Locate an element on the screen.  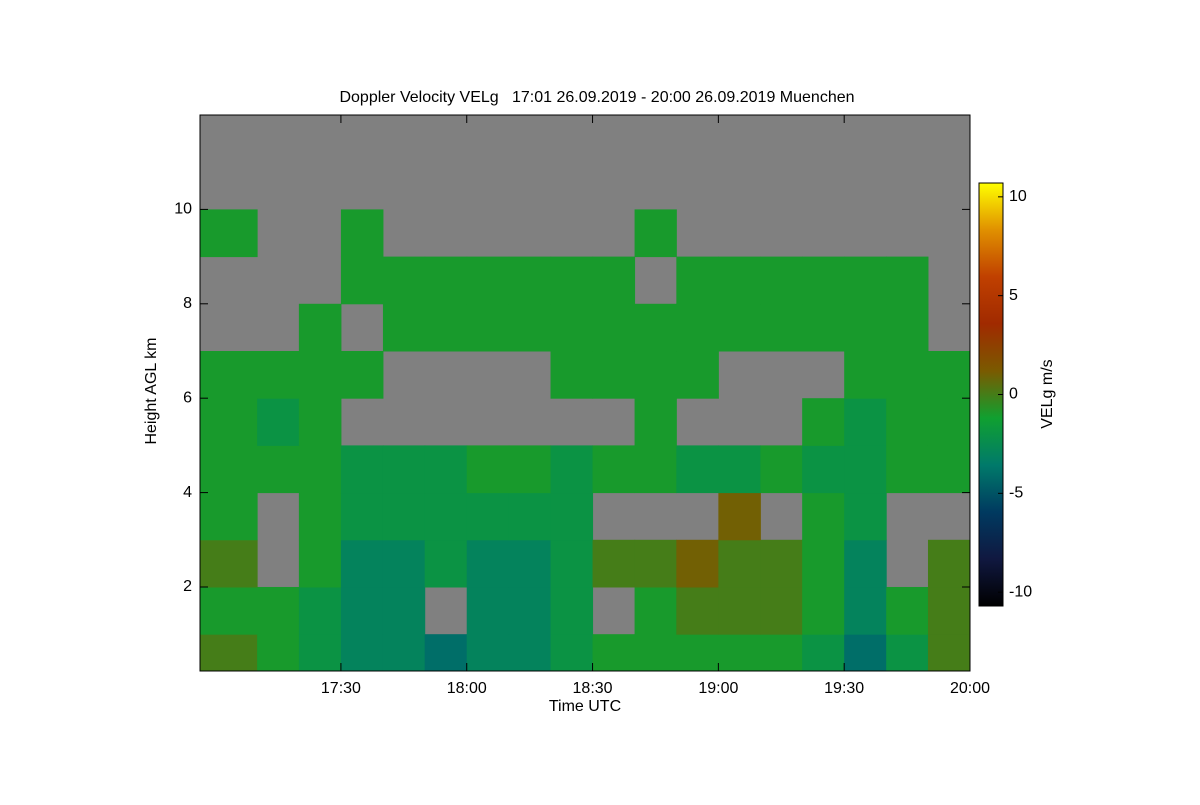
colorbar-label: VELg m/s is located at coordinates (1047, 393).